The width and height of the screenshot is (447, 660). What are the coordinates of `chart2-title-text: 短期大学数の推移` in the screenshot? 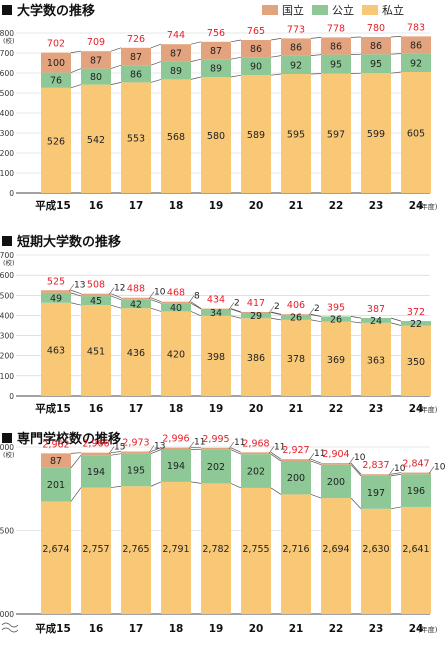 It's located at (69, 242).